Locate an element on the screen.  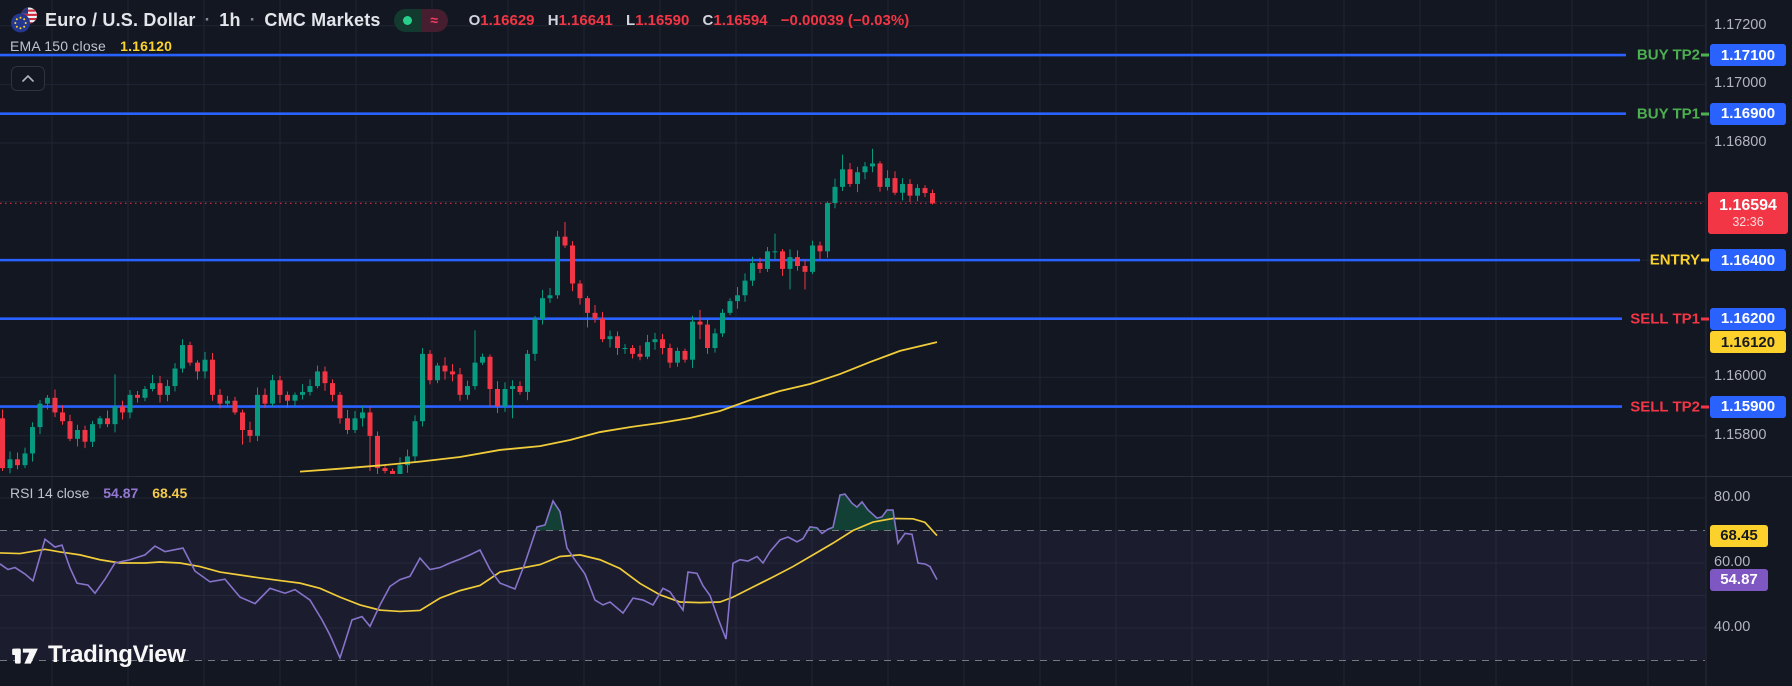
price-axis-label-1.16800: 1.16800 is located at coordinates (1740, 141).